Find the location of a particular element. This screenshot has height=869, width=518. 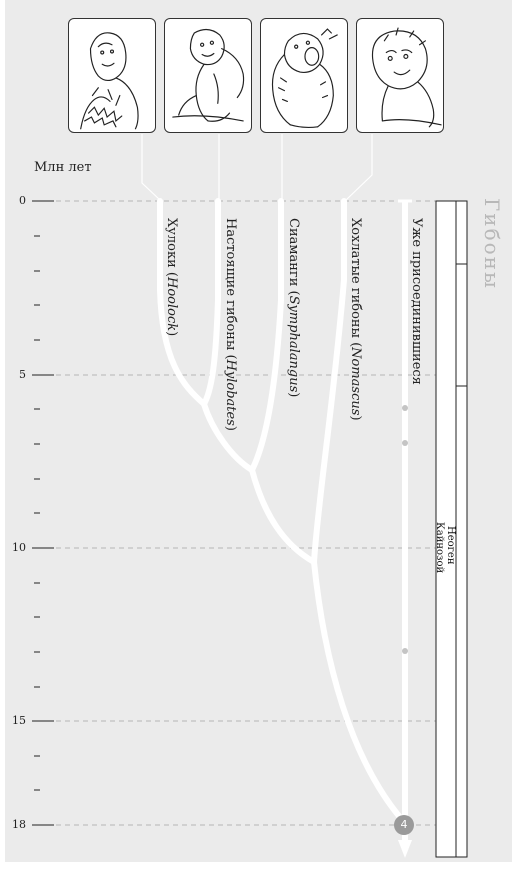

timescale-outer is located at coordinates (451, 529).